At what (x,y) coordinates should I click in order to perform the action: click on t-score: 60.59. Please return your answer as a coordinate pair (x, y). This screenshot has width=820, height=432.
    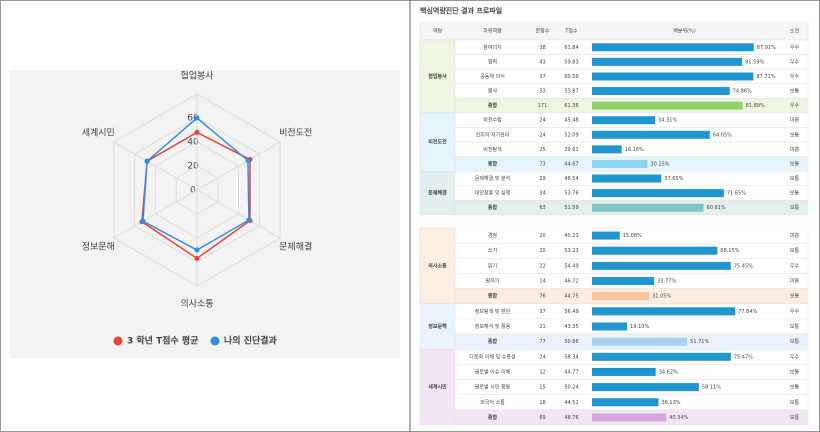
    Looking at the image, I should click on (571, 77).